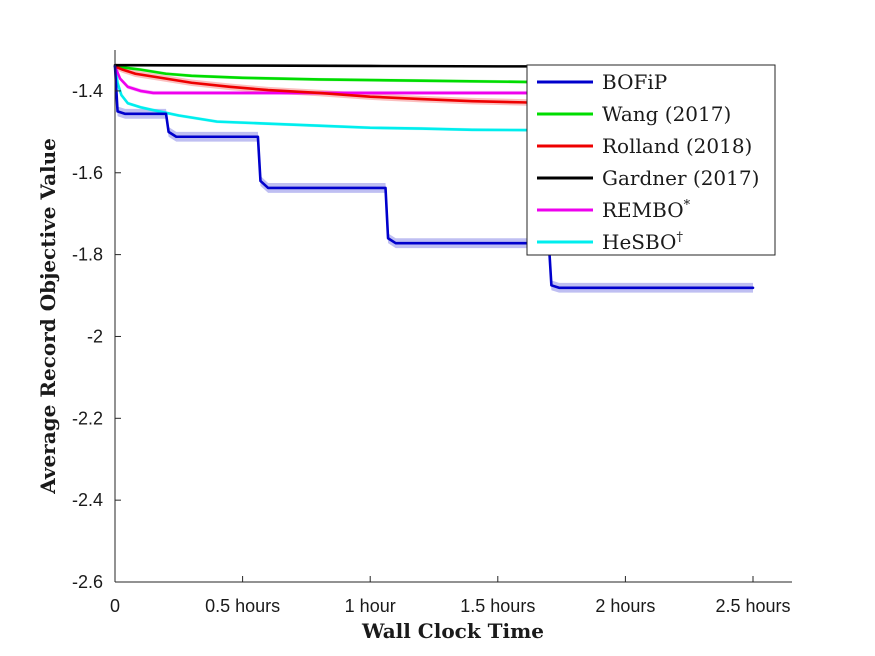 The width and height of the screenshot is (875, 656). What do you see at coordinates (242, 606) in the screenshot?
I see `x-tick-label: 0.5 hours` at bounding box center [242, 606].